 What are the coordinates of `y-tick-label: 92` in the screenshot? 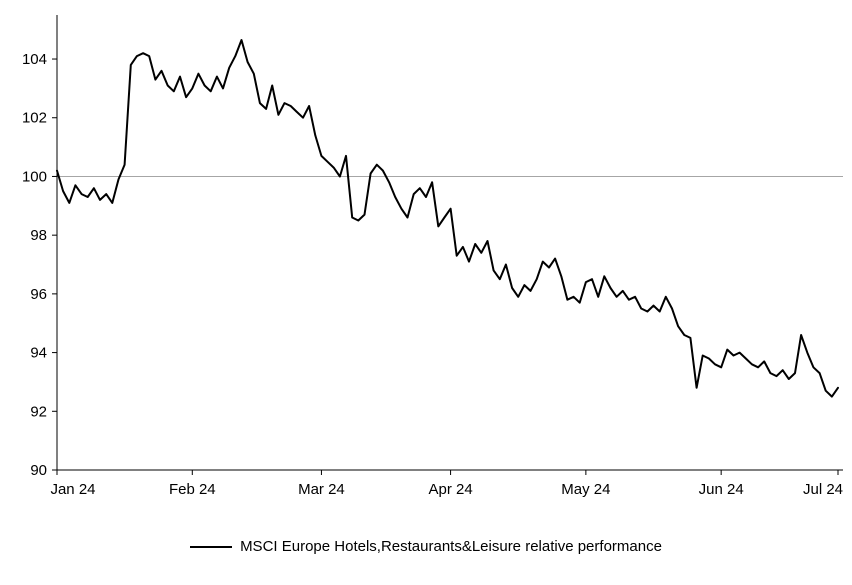 It's located at (38, 411).